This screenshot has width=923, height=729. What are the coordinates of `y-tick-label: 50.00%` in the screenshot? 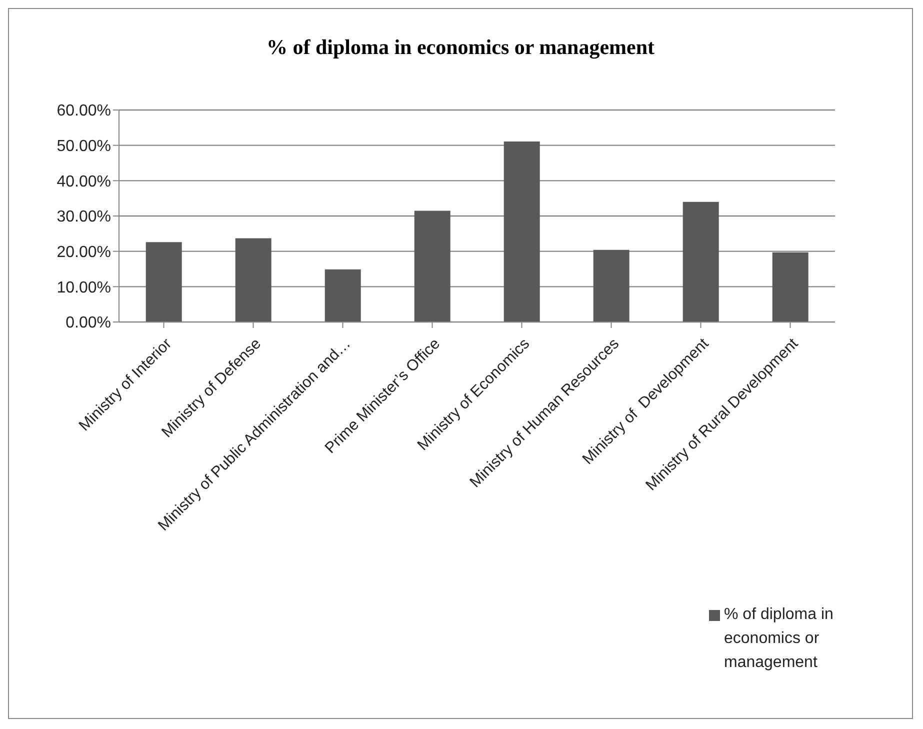 It's located at (83, 147).